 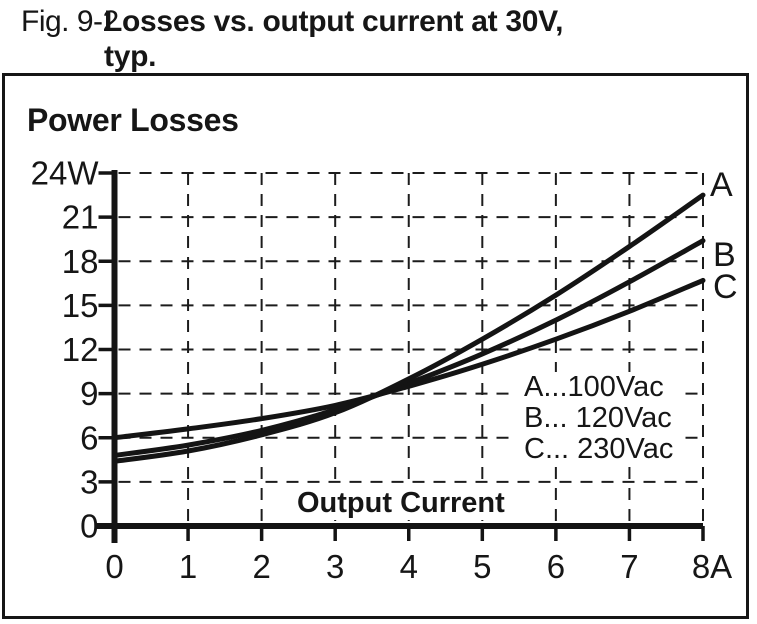 What do you see at coordinates (333, 39) in the screenshot?
I see `figure-title: Losses vs. output current at 30V, typ.` at bounding box center [333, 39].